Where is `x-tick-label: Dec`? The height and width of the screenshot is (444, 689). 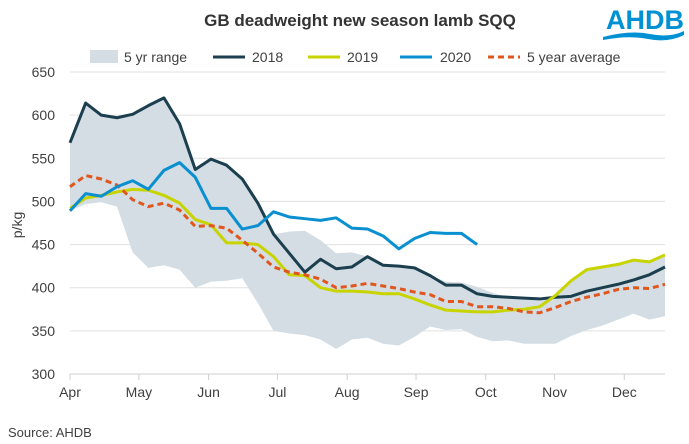 x-tick-label: Dec is located at coordinates (624, 392).